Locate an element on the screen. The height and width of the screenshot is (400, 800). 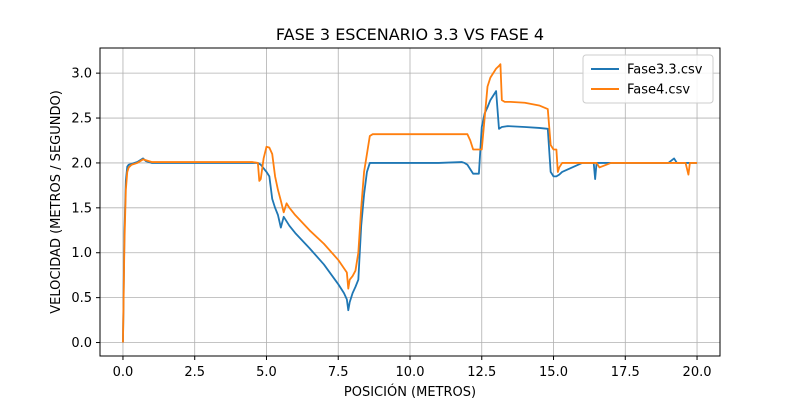
x-tick-label: 15.0 is located at coordinates (553, 372).